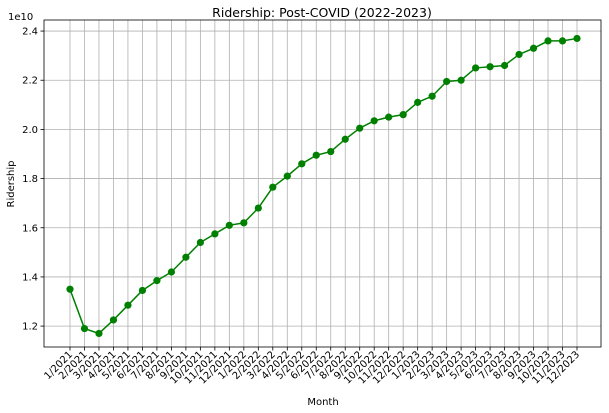  I want to click on y-tick-layer: 1.2 1.4 1.6 1.8 2.0 2.2 2.4, so click(33, 180).